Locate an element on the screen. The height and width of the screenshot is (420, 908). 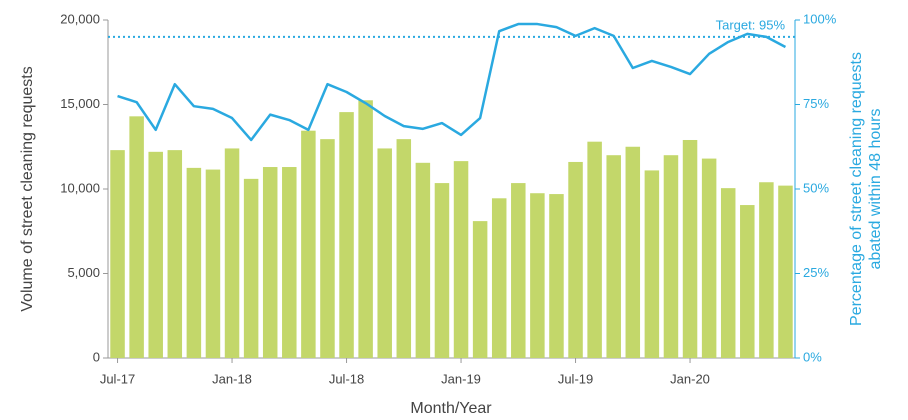
x-tick-label: Jul-19 is located at coordinates (575, 378).